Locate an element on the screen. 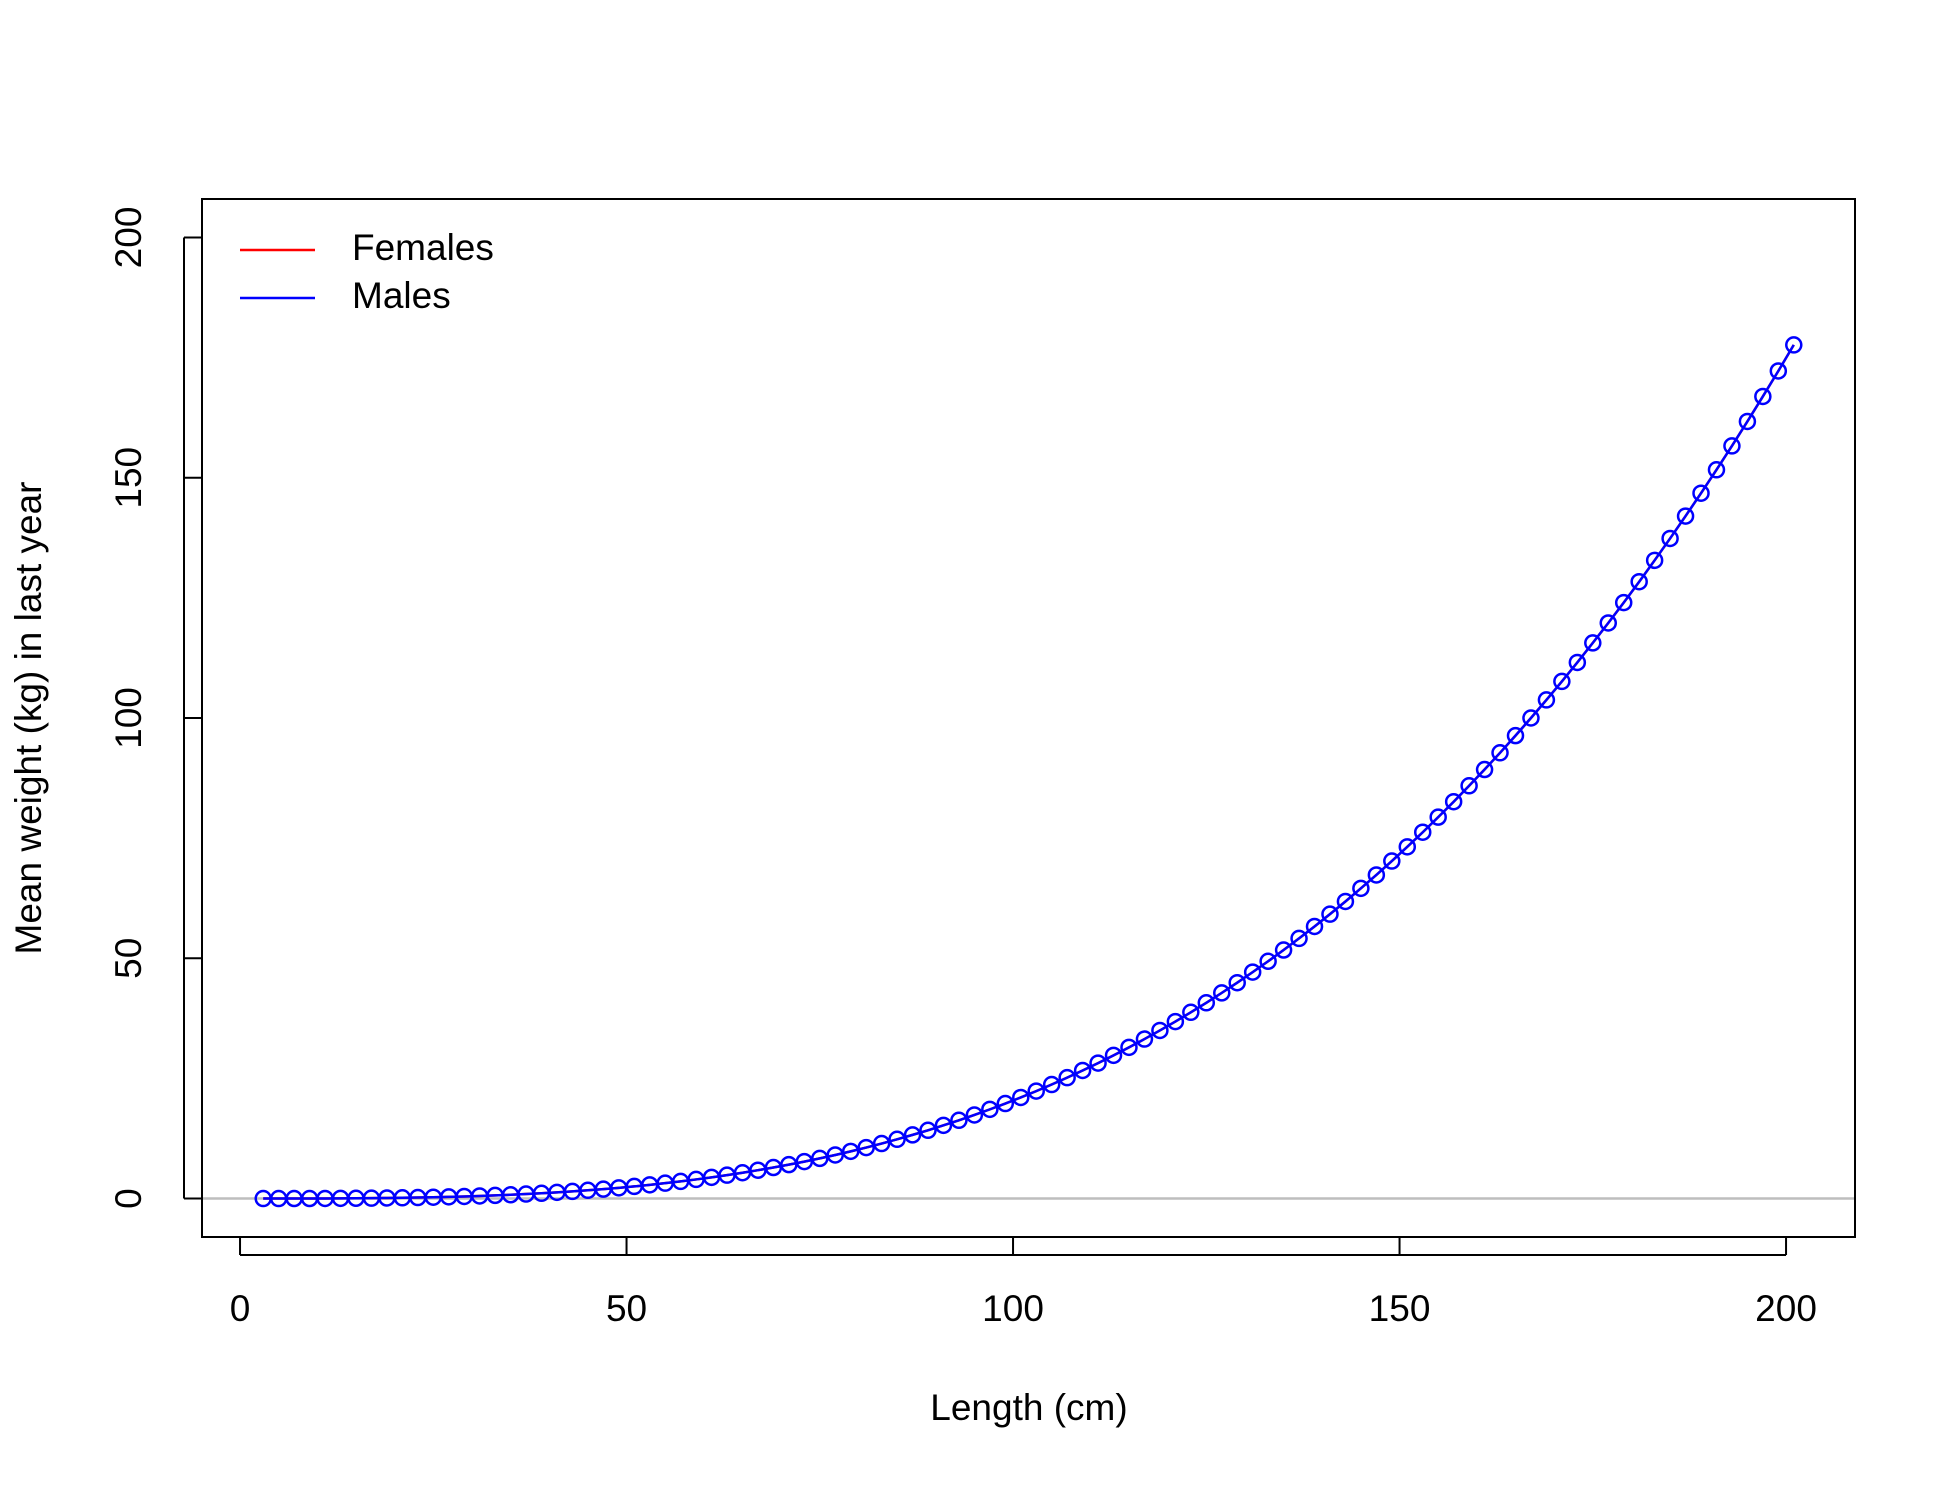  y-tick-label: 200 is located at coordinates (128, 238).